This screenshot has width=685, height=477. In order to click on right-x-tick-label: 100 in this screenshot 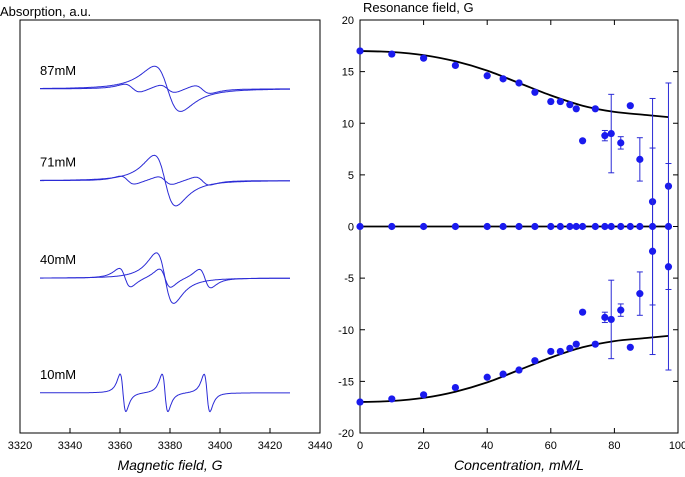, I will do `click(677, 446)`.